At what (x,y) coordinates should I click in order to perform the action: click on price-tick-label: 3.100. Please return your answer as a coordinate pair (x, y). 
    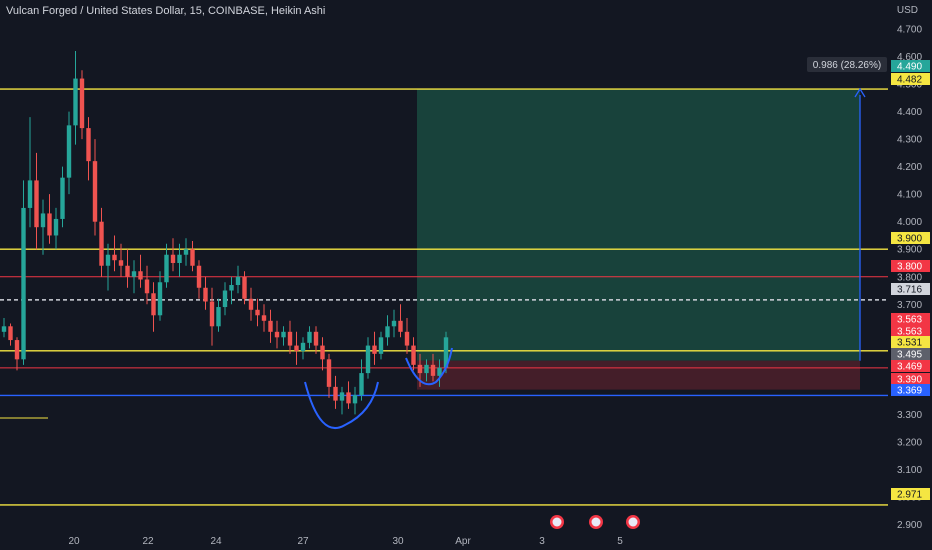
    Looking at the image, I should click on (909, 470).